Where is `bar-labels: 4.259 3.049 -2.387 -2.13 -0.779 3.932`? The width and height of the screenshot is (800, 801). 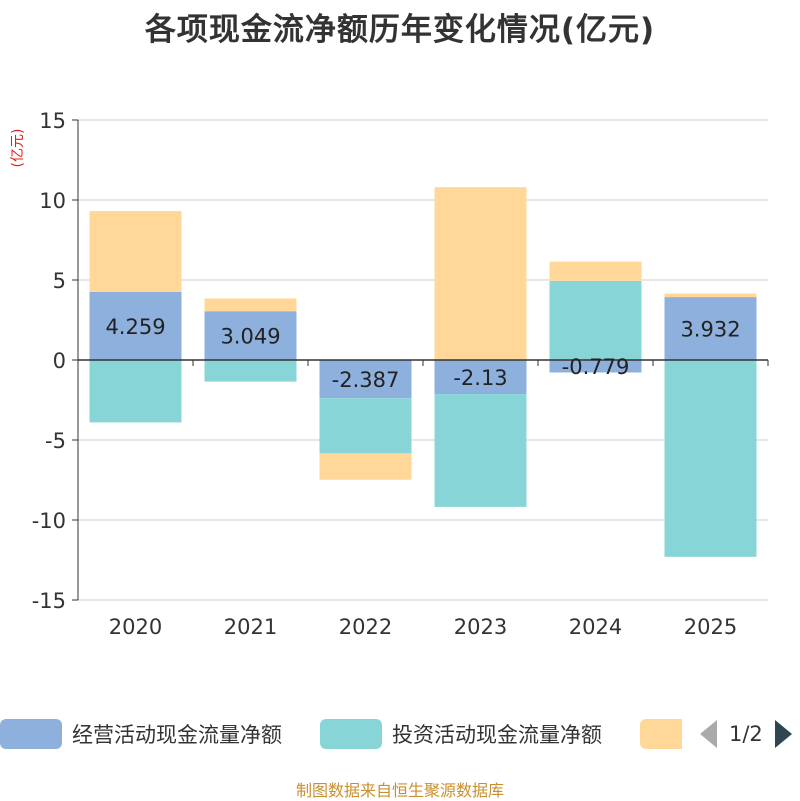 bar-labels: 4.259 3.049 -2.387 -2.13 -0.779 3.932 is located at coordinates (422, 353).